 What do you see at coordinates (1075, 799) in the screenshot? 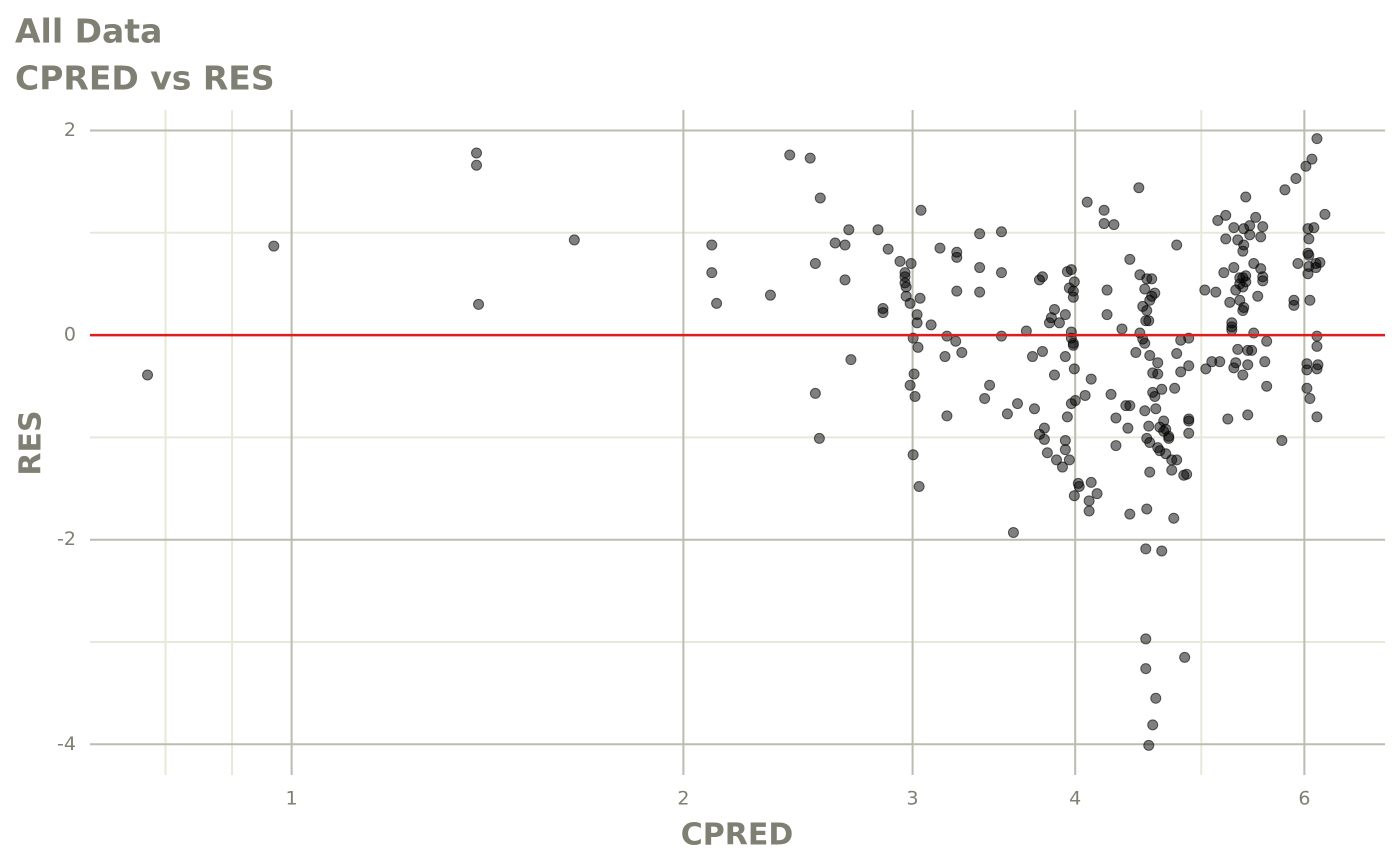
I see `x-tick-label: 4` at bounding box center [1075, 799].